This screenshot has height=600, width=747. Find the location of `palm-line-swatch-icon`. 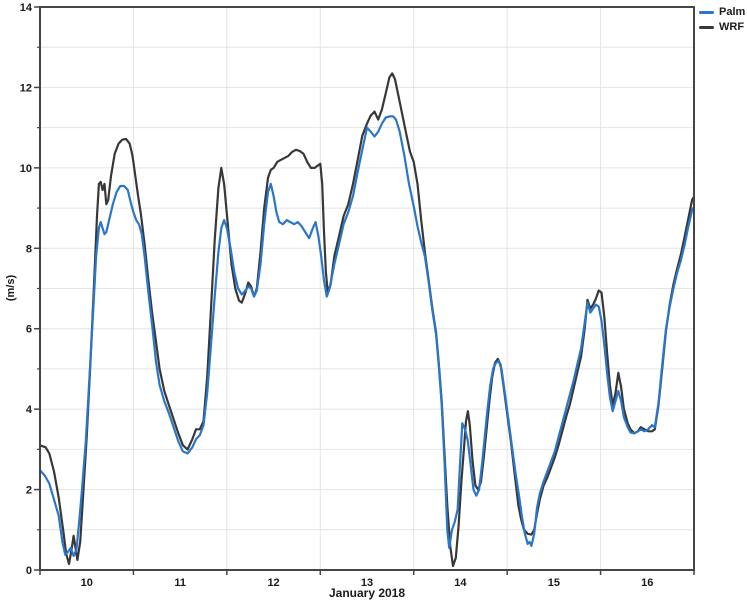

palm-line-swatch-icon is located at coordinates (706, 12).